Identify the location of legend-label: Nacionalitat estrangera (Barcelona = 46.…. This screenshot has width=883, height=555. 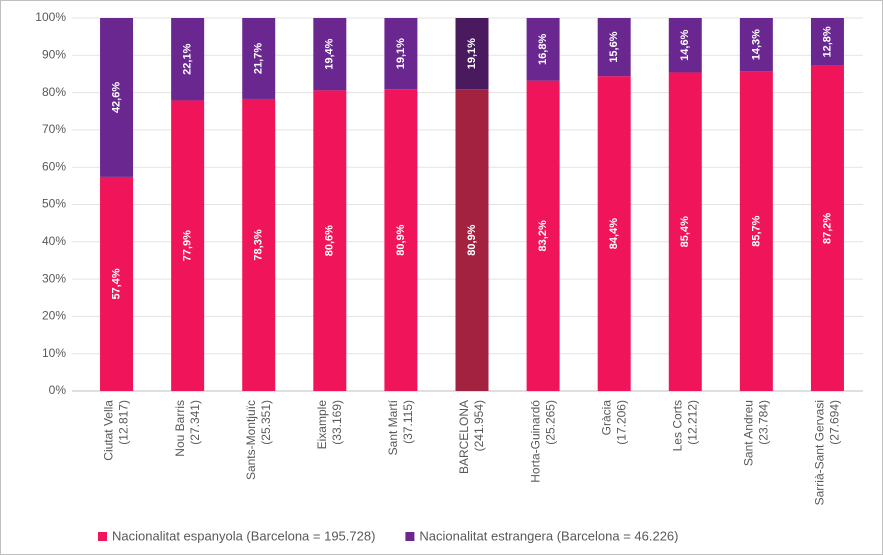
(548, 535).